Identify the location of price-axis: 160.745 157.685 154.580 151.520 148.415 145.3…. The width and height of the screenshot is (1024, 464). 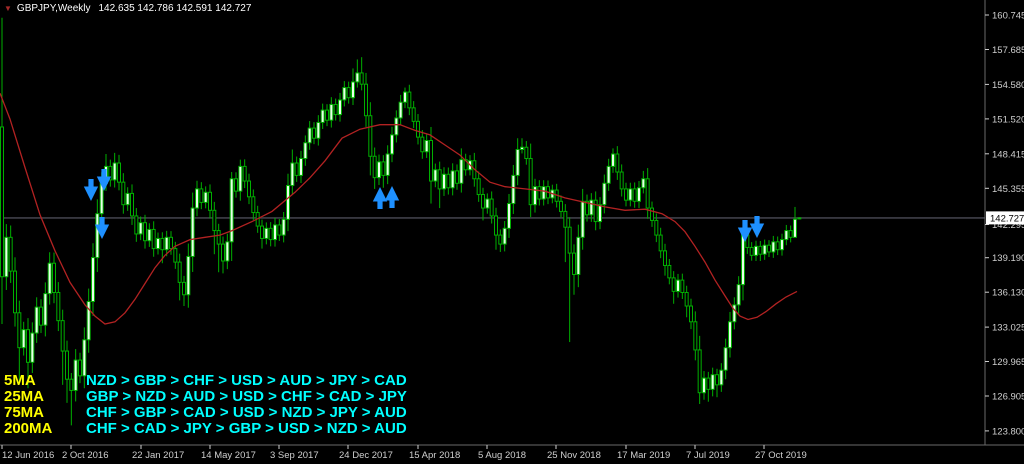
(1004, 224).